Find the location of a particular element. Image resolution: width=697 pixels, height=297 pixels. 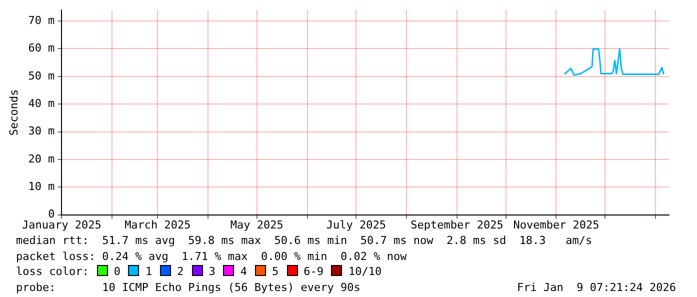

text: loss color: is located at coordinates (52, 271).